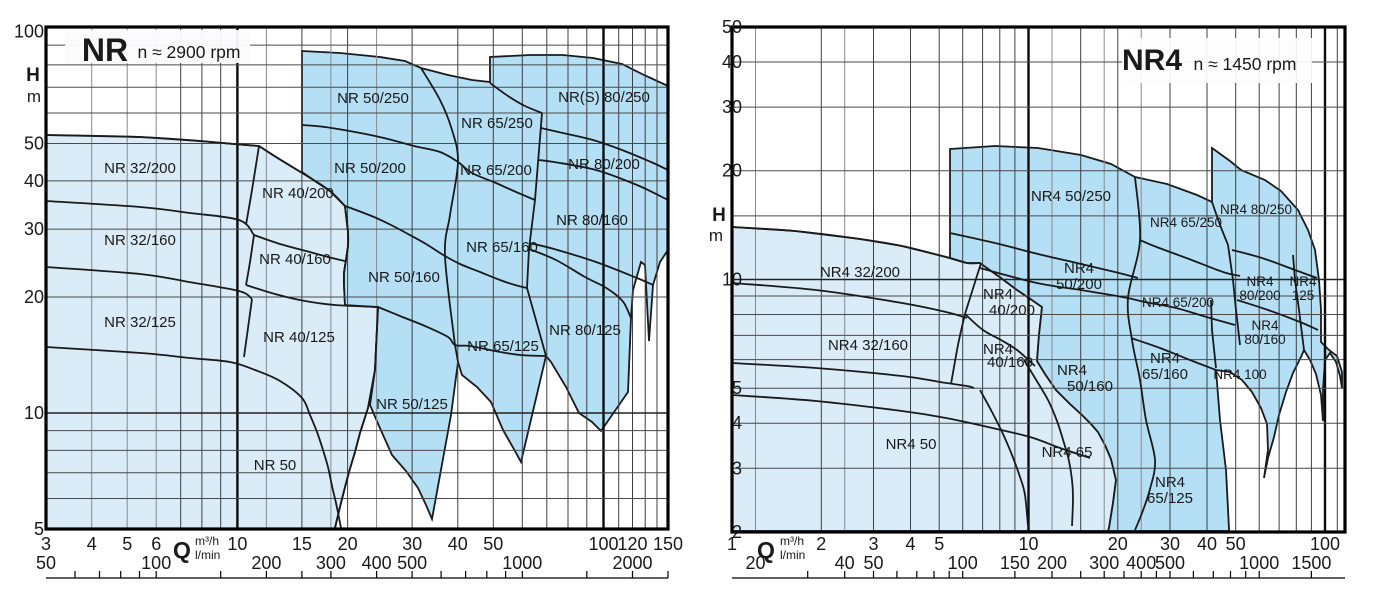  What do you see at coordinates (632, 563) in the screenshot?
I see `svg-text: 2000` at bounding box center [632, 563].